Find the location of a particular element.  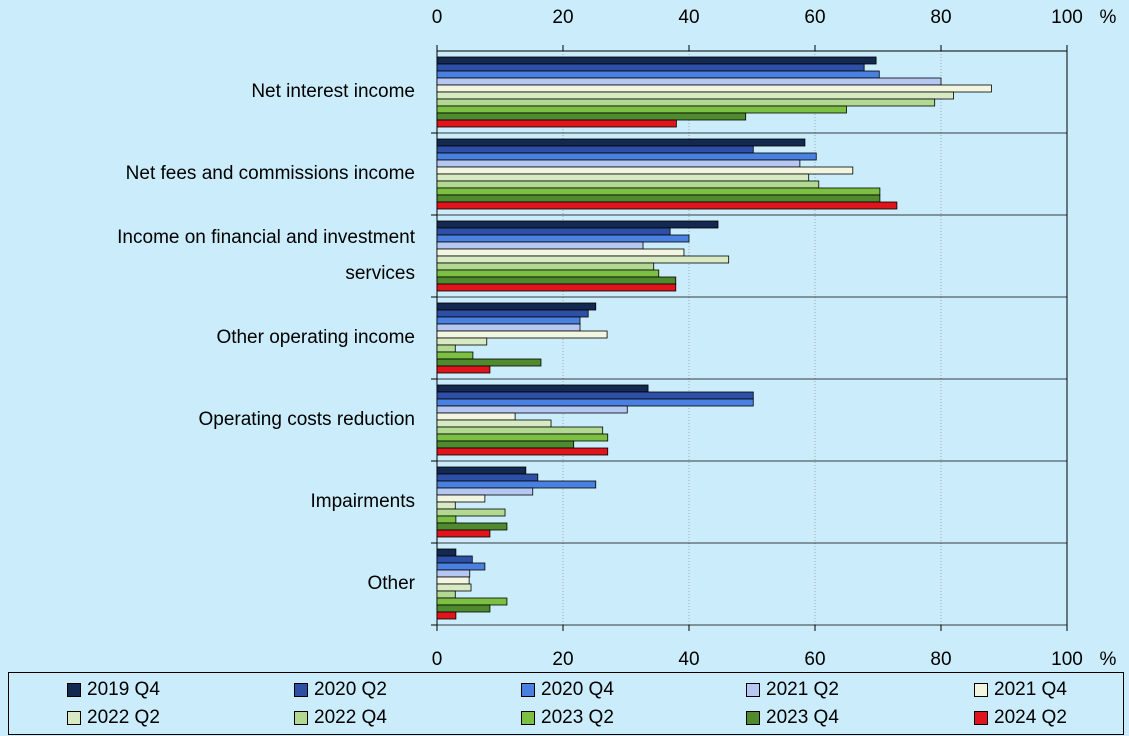

category-label: Operating costs reduction is located at coordinates (306, 419).